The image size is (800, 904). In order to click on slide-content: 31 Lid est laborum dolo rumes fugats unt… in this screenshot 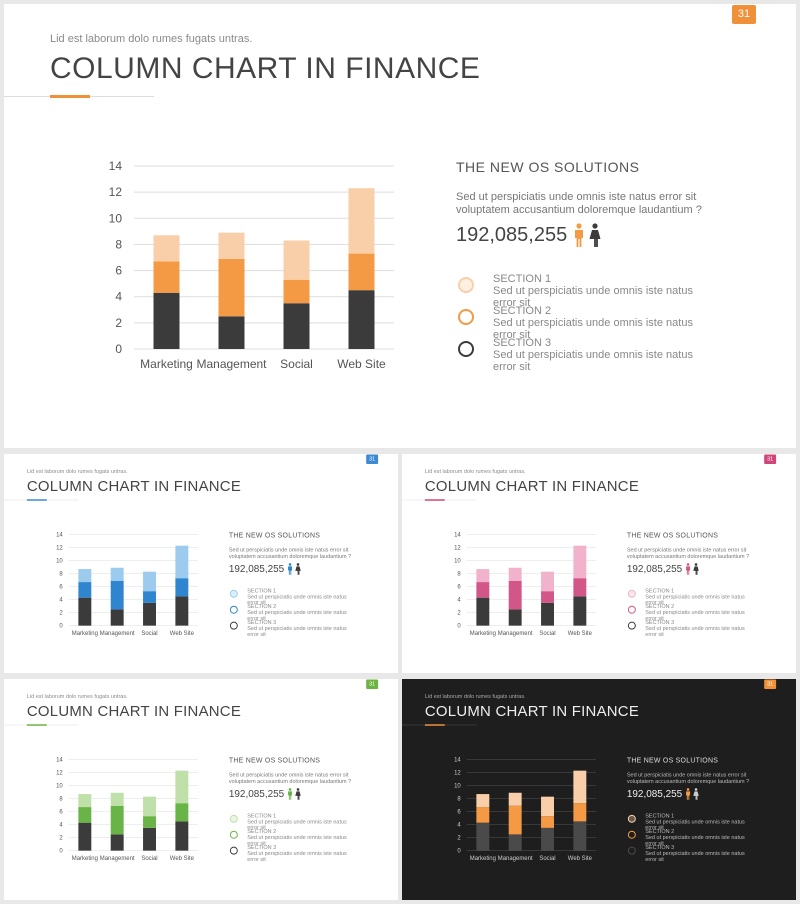, I will do `click(201, 789)`.